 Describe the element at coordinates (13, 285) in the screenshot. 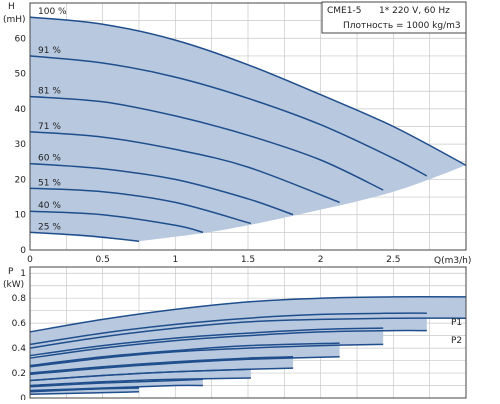

I see `power-axis-unit: (kW)` at that location.